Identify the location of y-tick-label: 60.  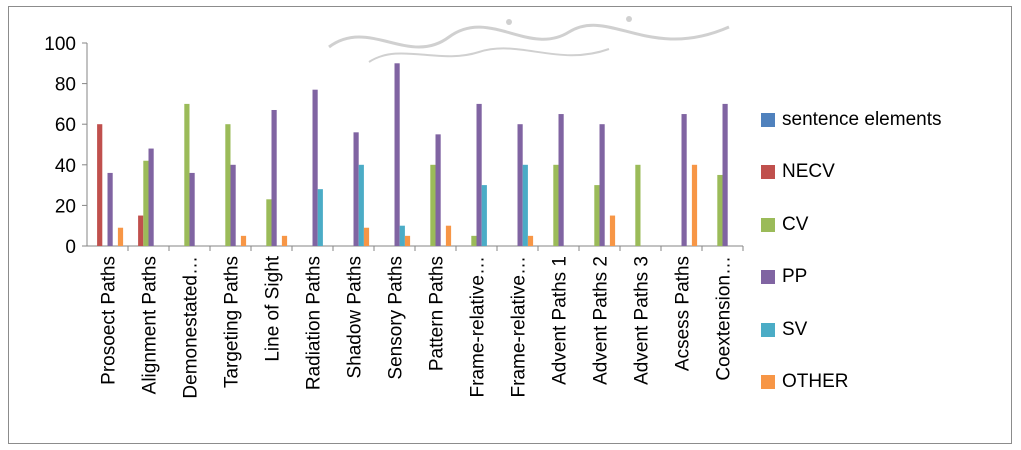
(65, 125).